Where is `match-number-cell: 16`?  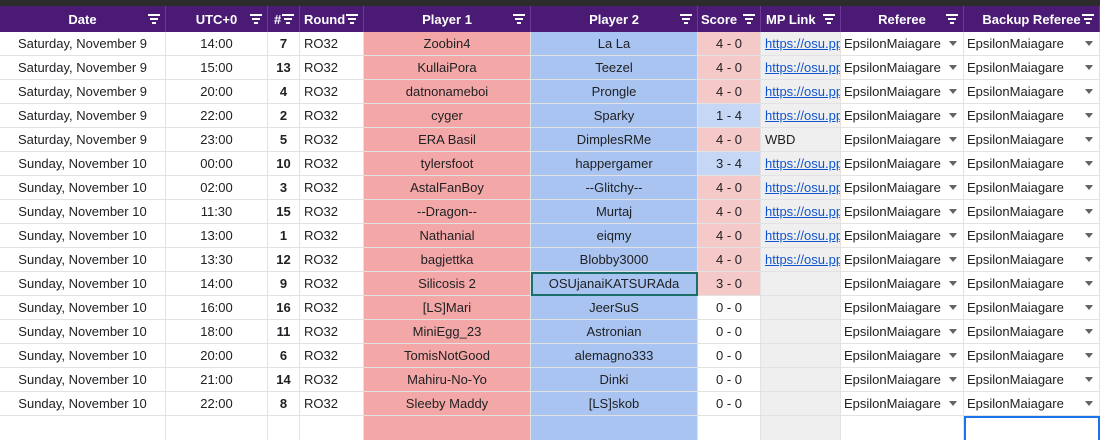 match-number-cell: 16 is located at coordinates (284, 308).